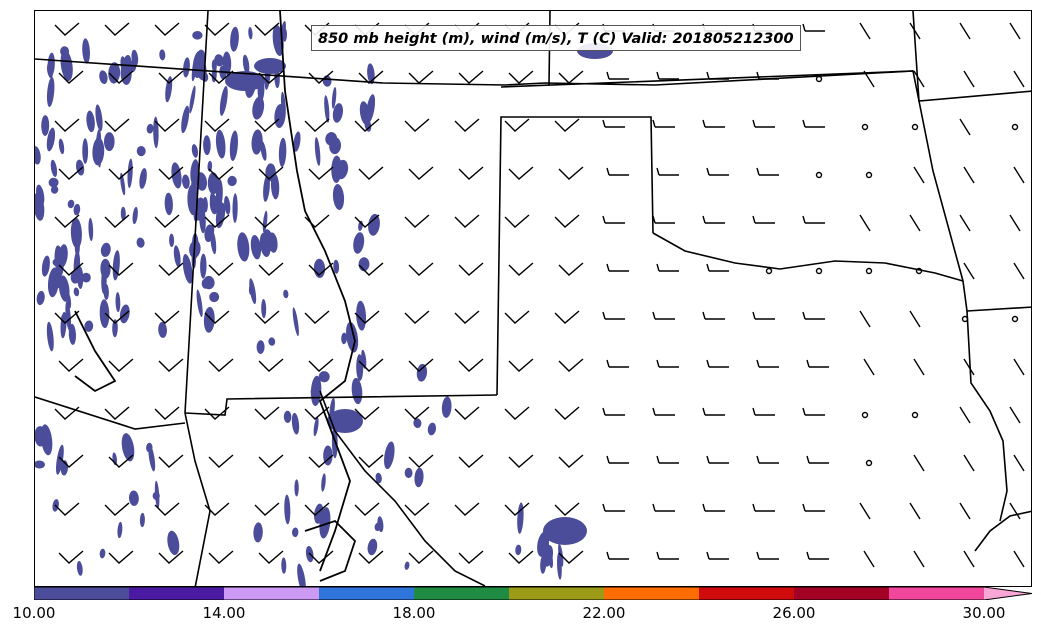  I want to click on border-tx-ok, so click(808, 257).